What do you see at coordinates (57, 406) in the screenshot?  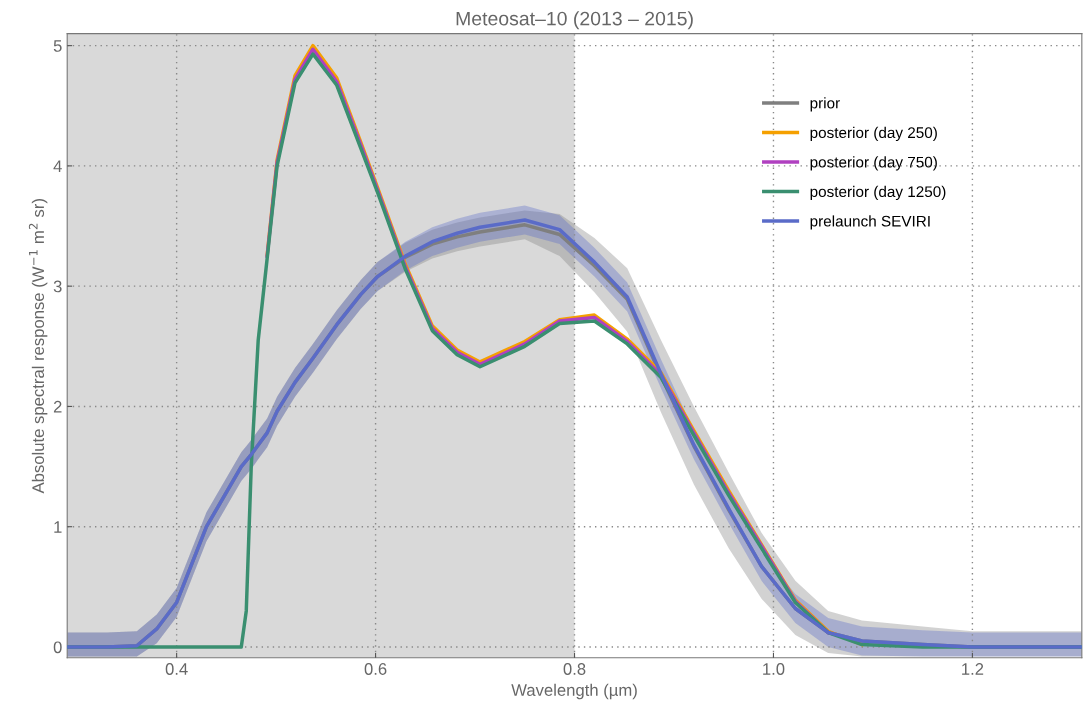 I see `y-tick-label: 2` at bounding box center [57, 406].